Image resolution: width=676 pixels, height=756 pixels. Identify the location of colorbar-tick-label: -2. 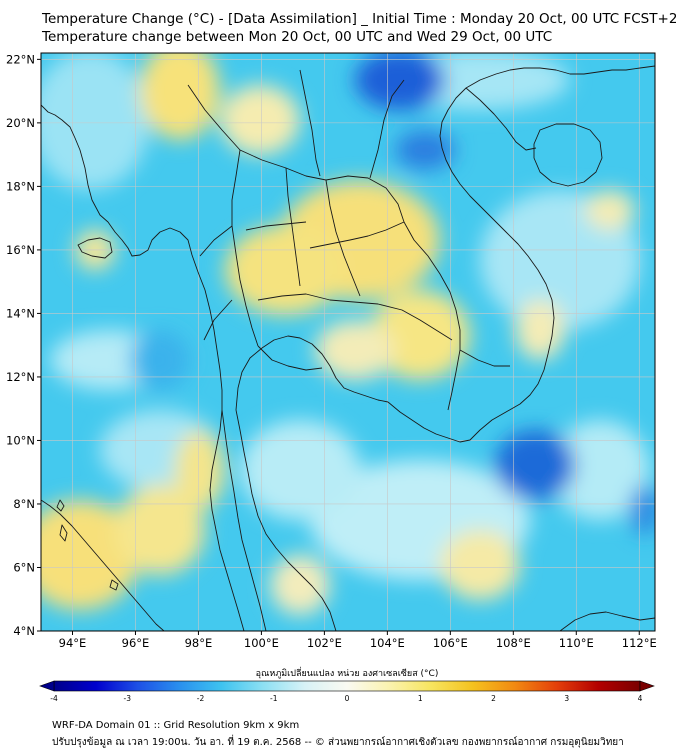
(201, 698).